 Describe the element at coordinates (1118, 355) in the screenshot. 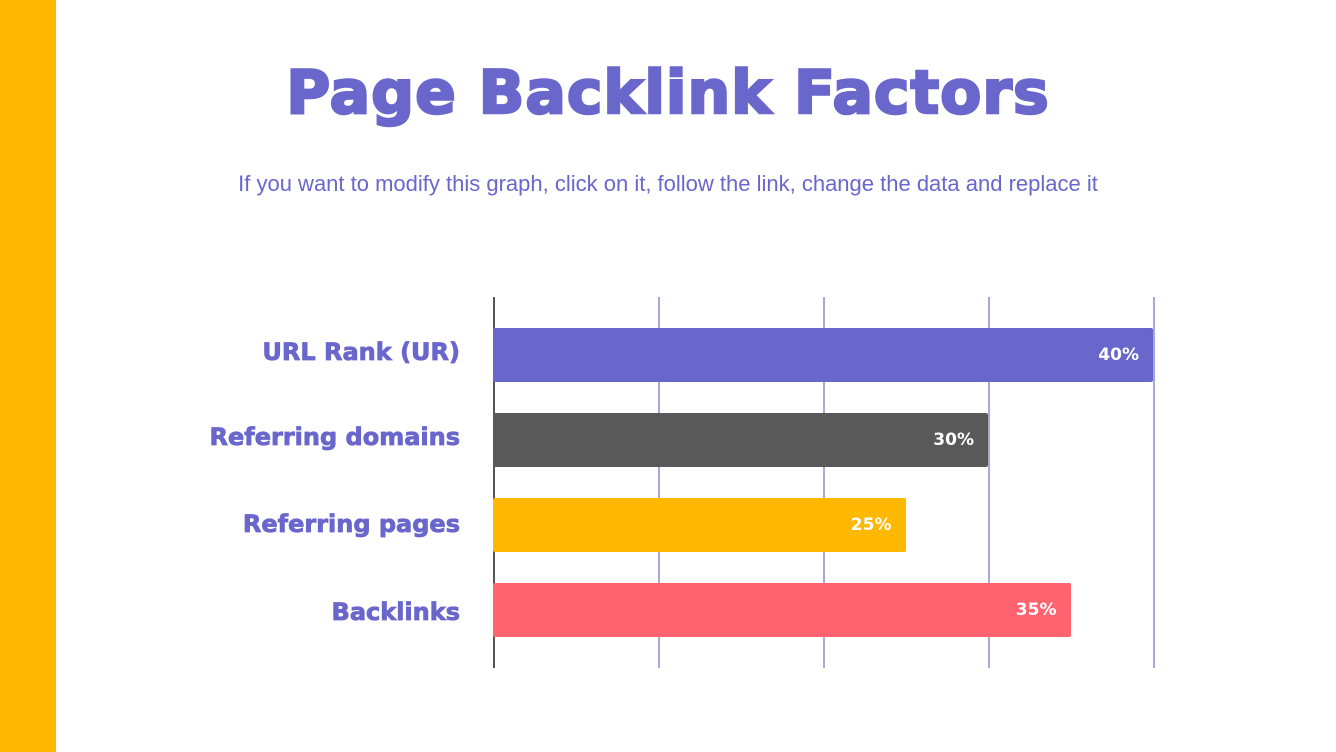

I see `bar-value-label: 40%` at that location.